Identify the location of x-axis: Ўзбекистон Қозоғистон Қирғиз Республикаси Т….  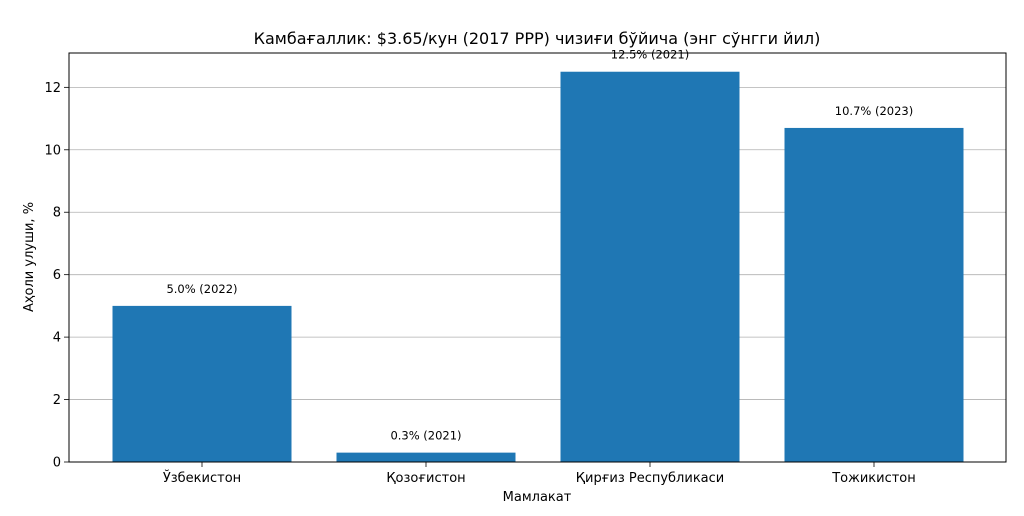
(539, 474).